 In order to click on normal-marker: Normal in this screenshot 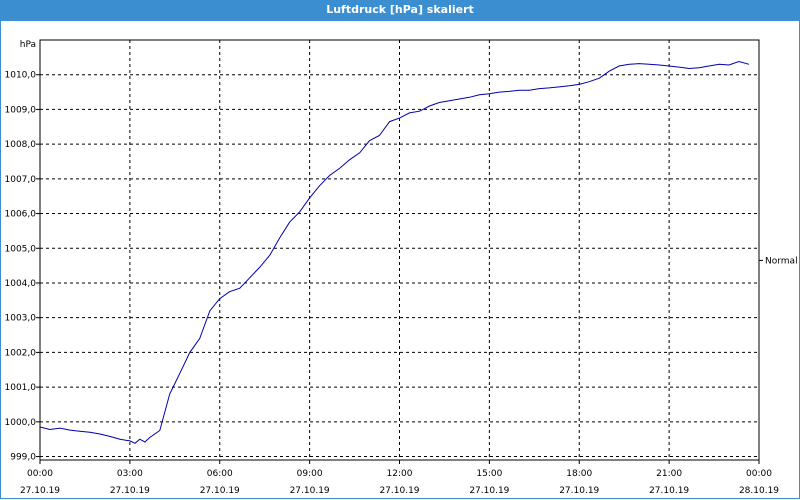, I will do `click(778, 261)`.